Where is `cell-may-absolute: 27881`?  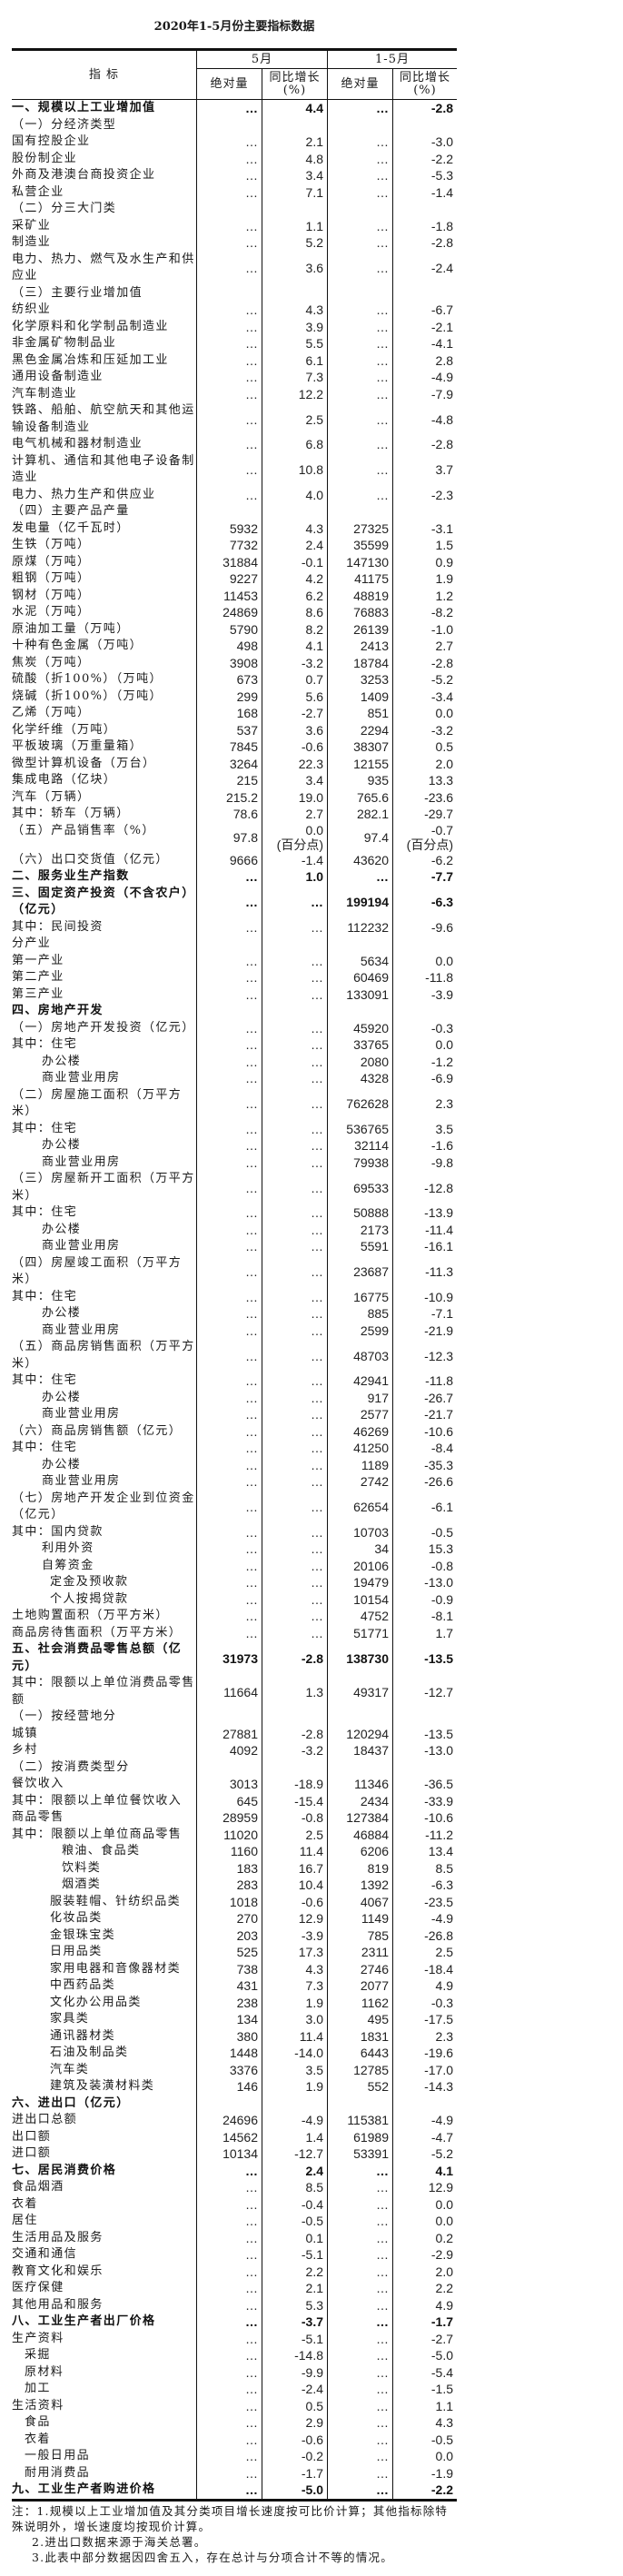 cell-may-absolute: 27881 is located at coordinates (229, 1733).